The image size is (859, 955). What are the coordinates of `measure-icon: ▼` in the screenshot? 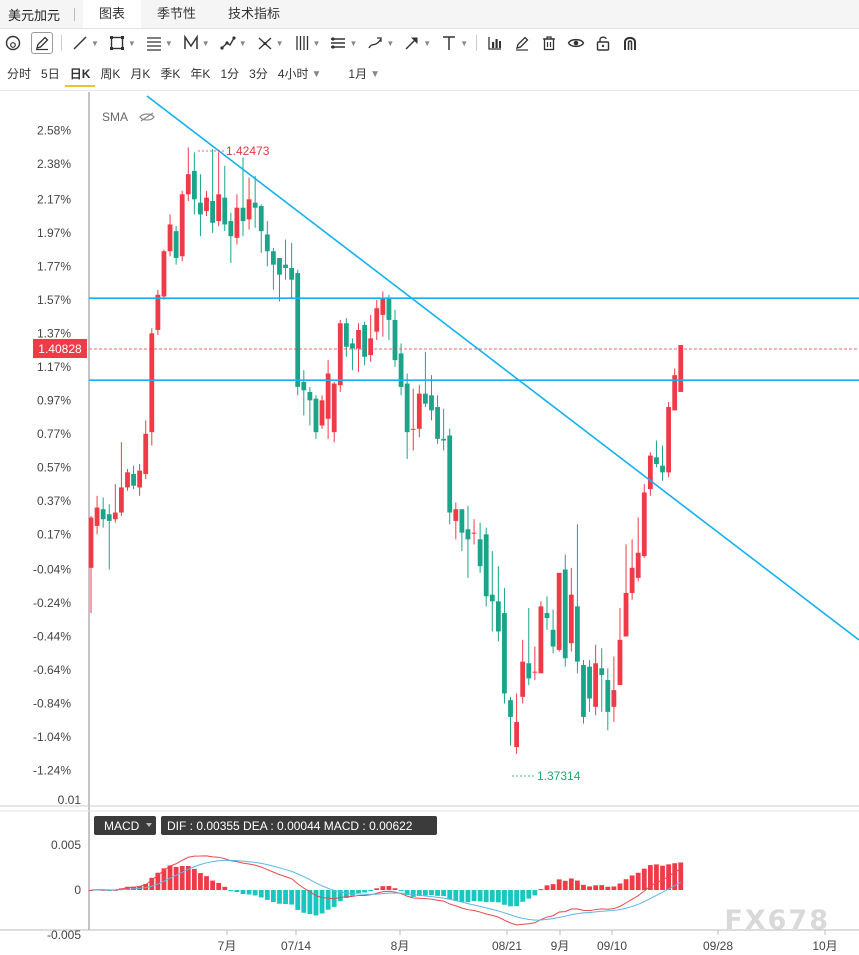 It's located at (270, 43).